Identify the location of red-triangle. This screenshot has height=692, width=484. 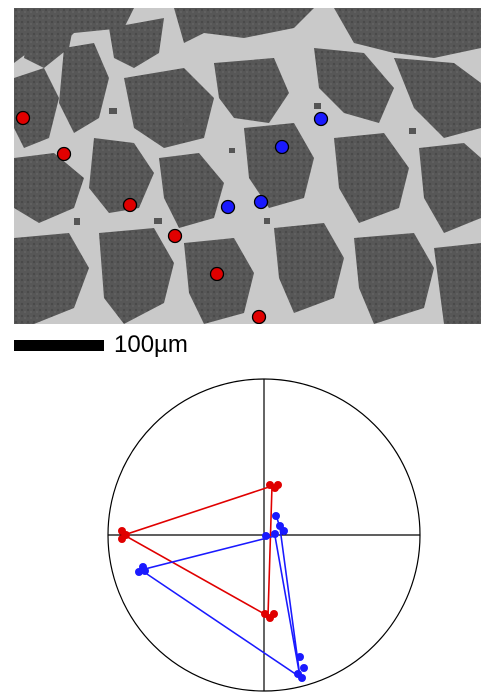
(197, 551).